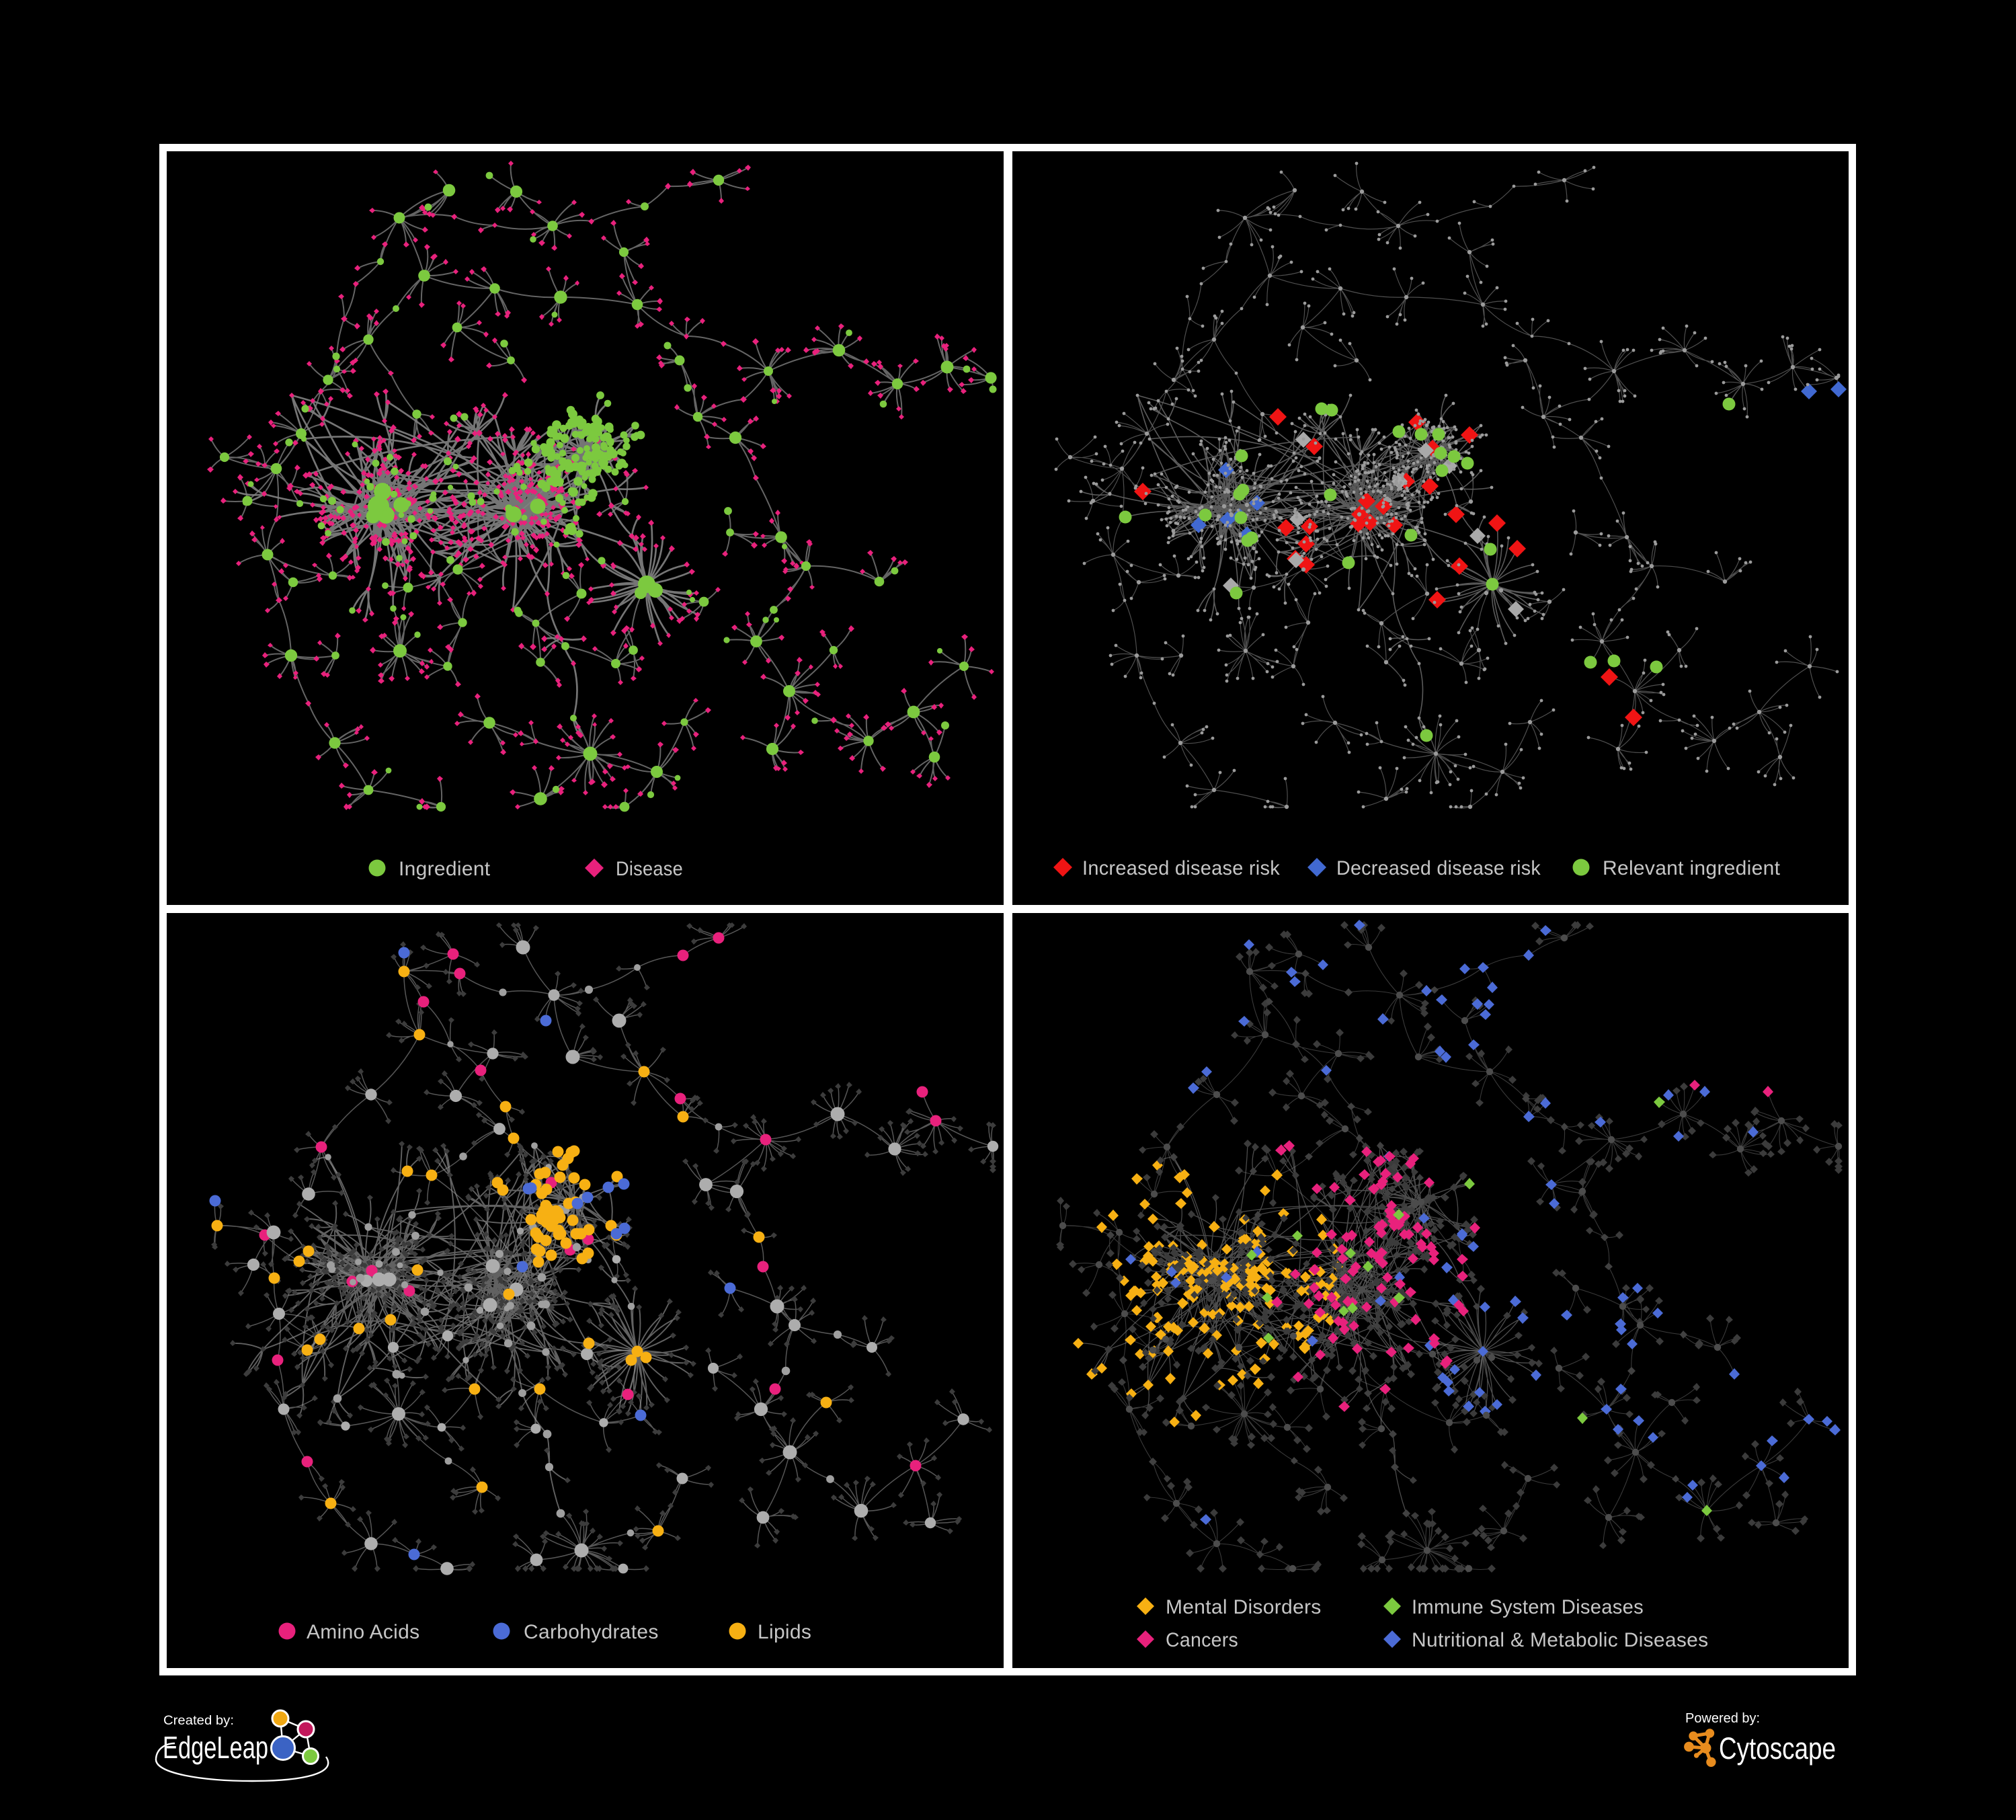  Describe the element at coordinates (1528, 1607) in the screenshot. I see `svg-text: Immune System Diseases` at that location.